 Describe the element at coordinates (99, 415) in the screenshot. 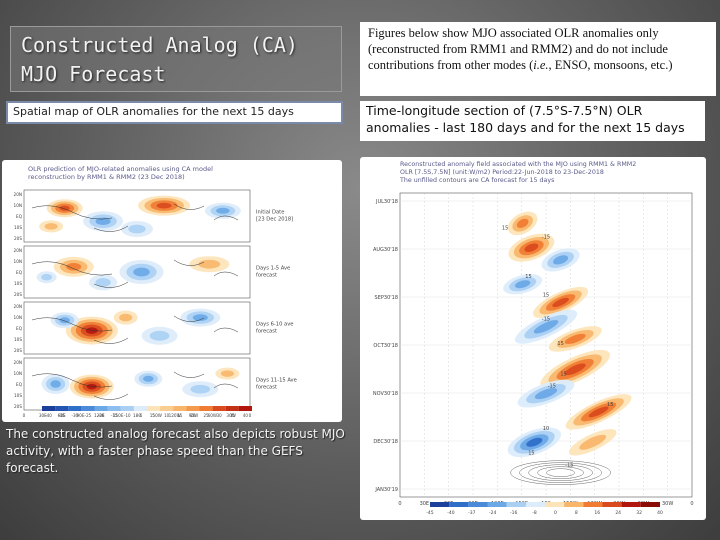

I see `lon-tick-label: 120E` at that location.